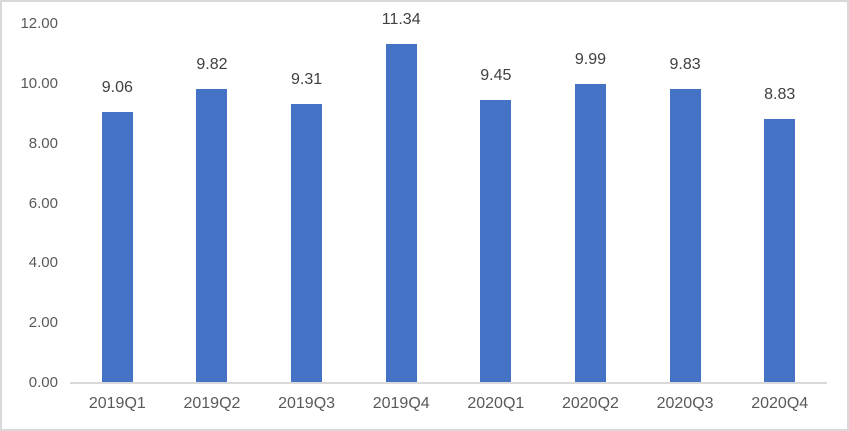 This screenshot has width=849, height=431. What do you see at coordinates (212, 236) in the screenshot?
I see `bar-2019Q2` at bounding box center [212, 236].